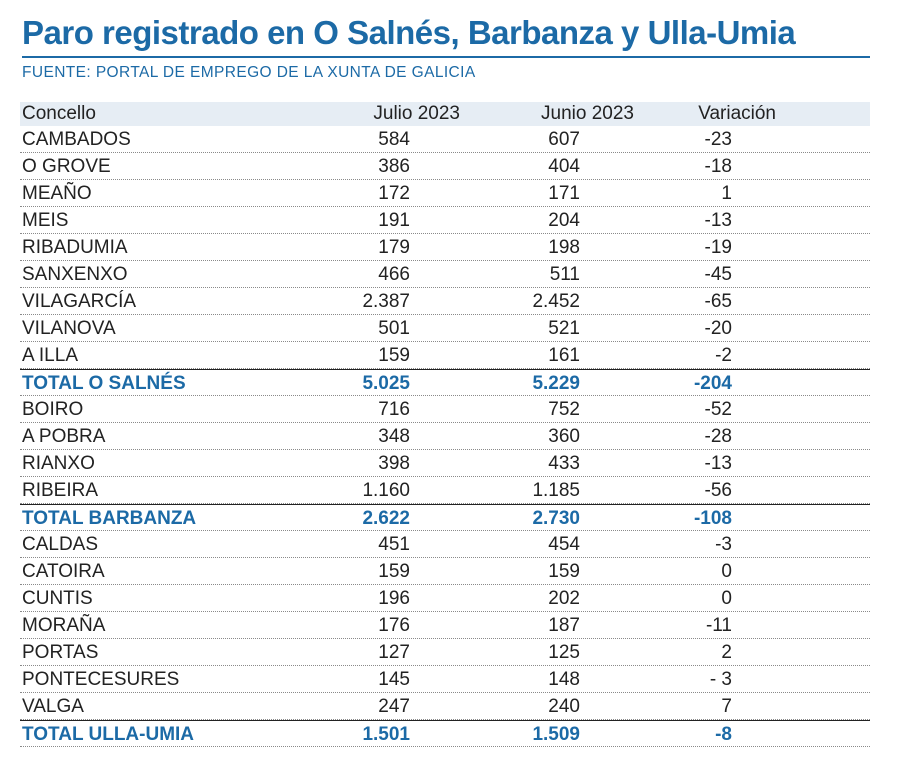 The height and width of the screenshot is (777, 900). I want to click on table-row: BOIRO 716 752 -52, so click(445, 409).